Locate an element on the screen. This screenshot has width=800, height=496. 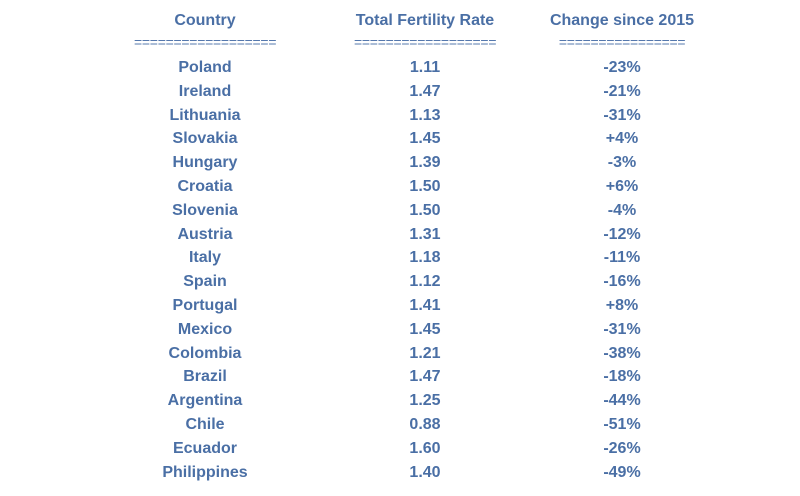
cell-country: Ireland is located at coordinates (205, 91).